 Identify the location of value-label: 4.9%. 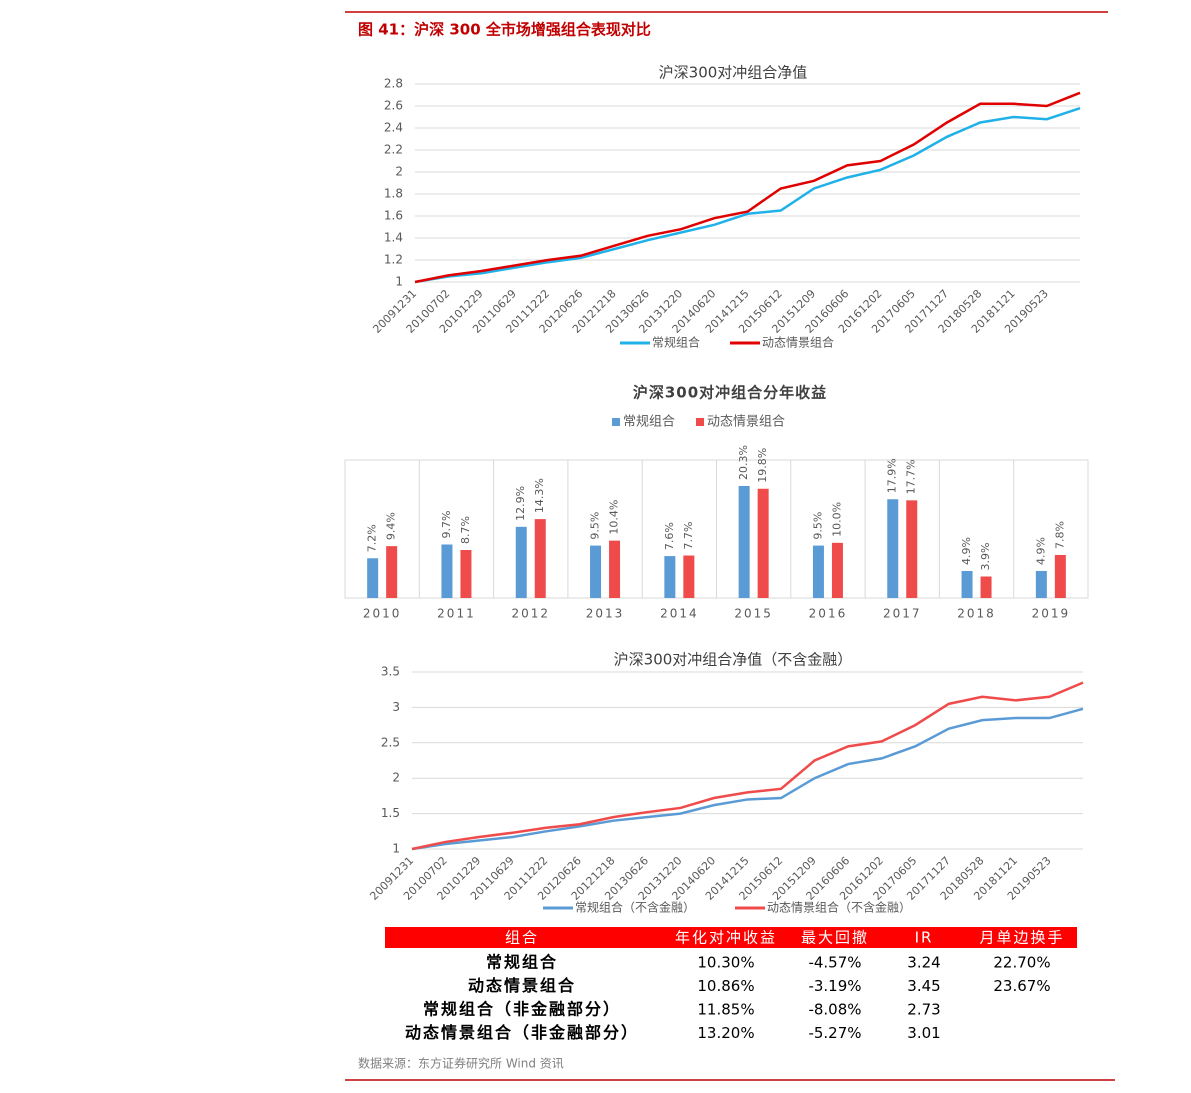
(1040, 551).